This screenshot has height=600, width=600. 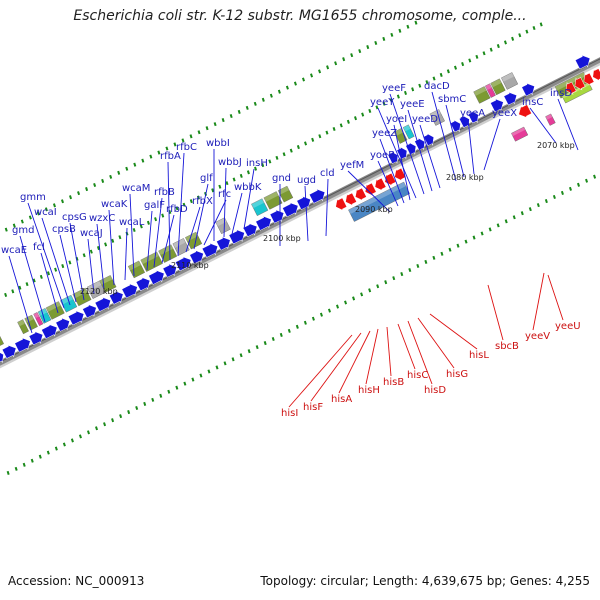 What do you see at coordinates (186, 147) in the screenshot?
I see `gene-label-rfbC: rfbC` at bounding box center [186, 147].